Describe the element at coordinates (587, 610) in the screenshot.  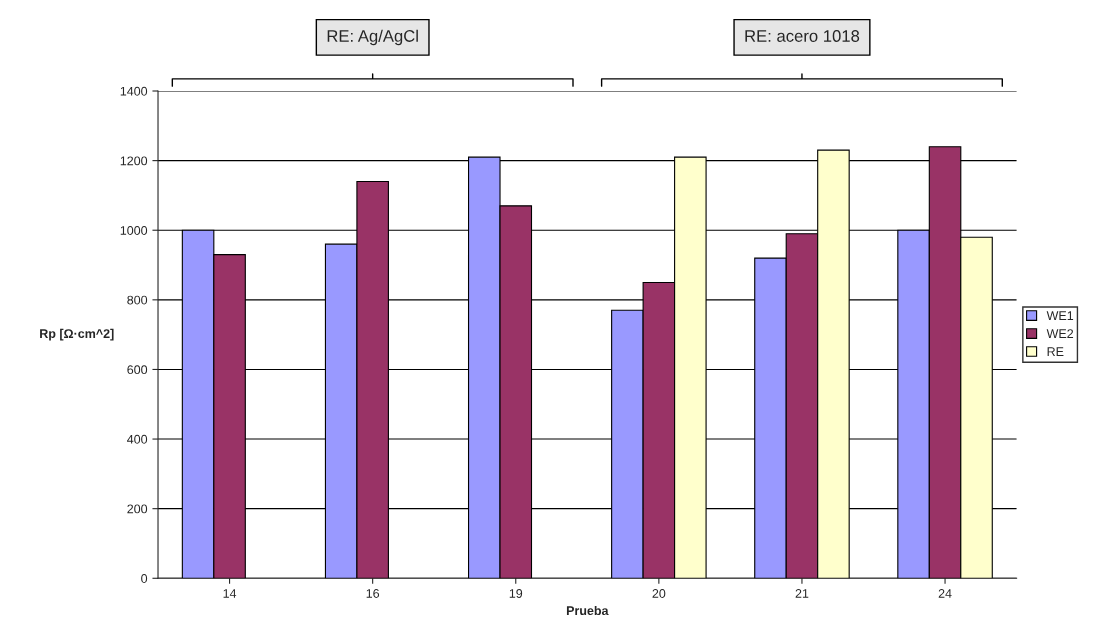
I see `x-axis-title: Prueba` at that location.